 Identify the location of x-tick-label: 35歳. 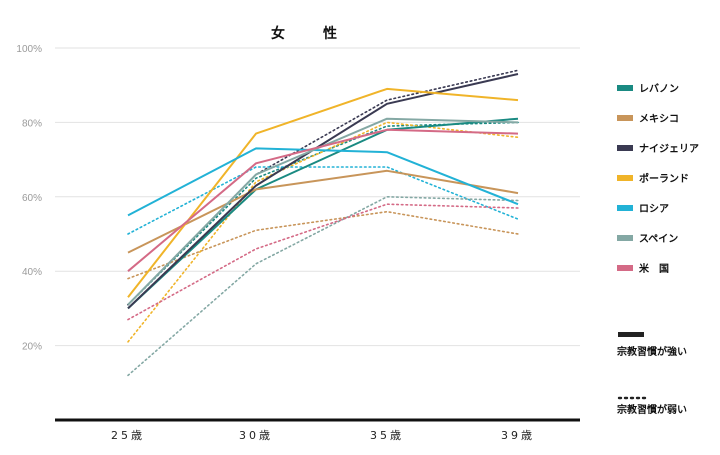
(387, 435).